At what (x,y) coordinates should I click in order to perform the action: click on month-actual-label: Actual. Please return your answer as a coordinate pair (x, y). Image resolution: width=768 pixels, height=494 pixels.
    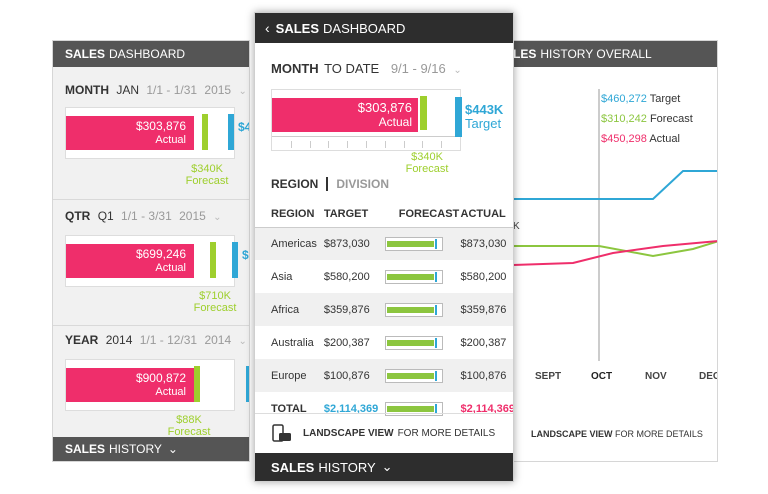
    Looking at the image, I should click on (170, 140).